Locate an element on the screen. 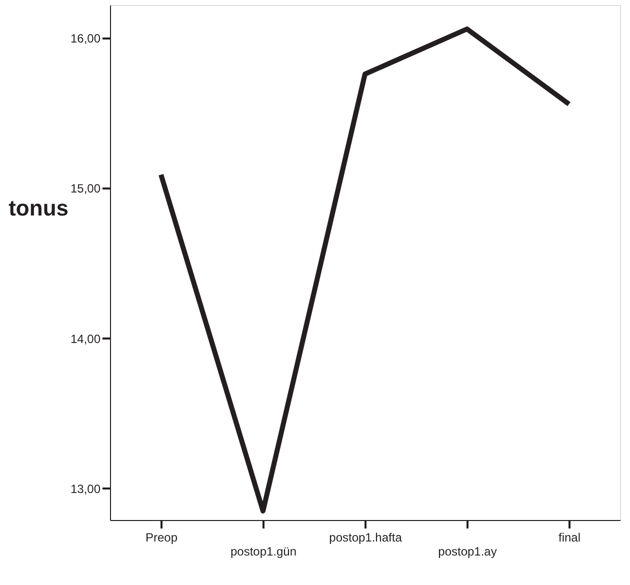 The height and width of the screenshot is (585, 630). y-axis-title: tonus is located at coordinates (38, 208).